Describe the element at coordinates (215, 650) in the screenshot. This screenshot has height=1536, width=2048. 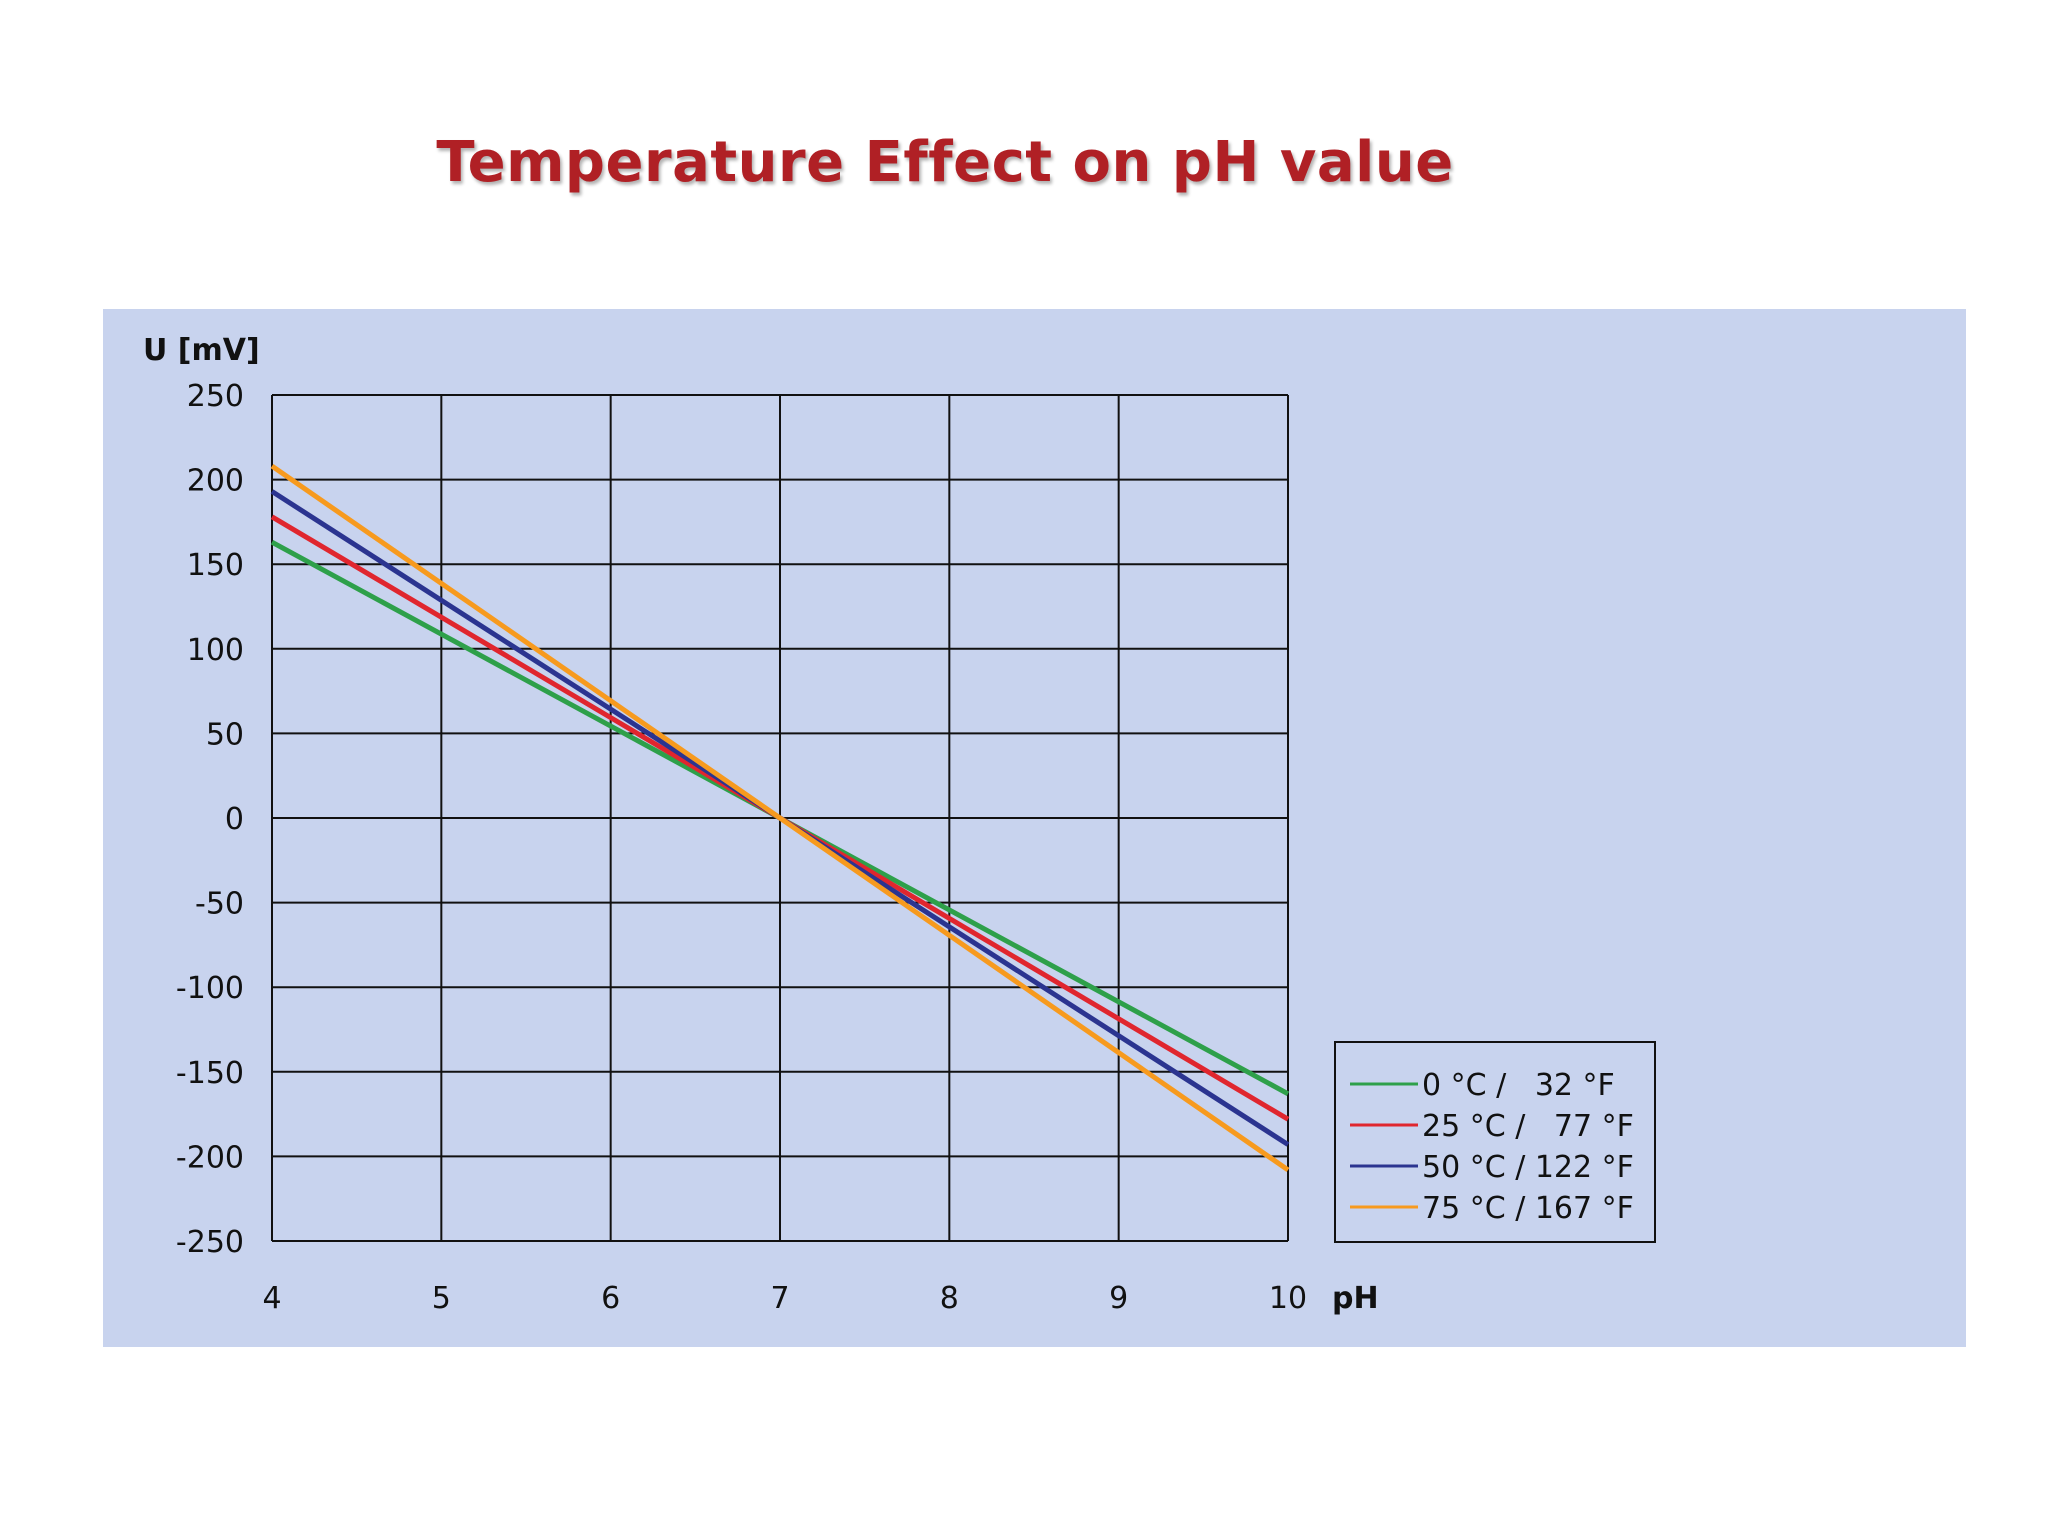
I see `y-tick-label-100: 100` at that location.